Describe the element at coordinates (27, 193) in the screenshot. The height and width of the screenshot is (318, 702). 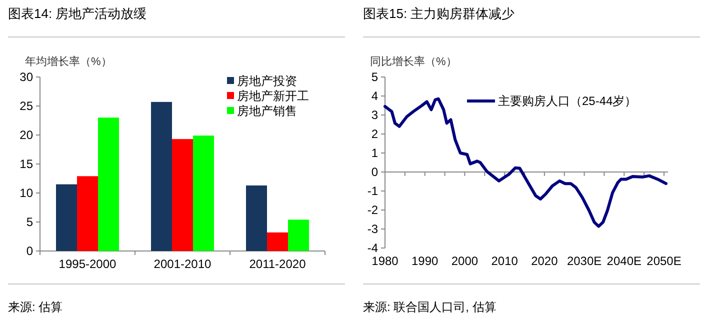
I see `y-tick-label: 10` at that location.